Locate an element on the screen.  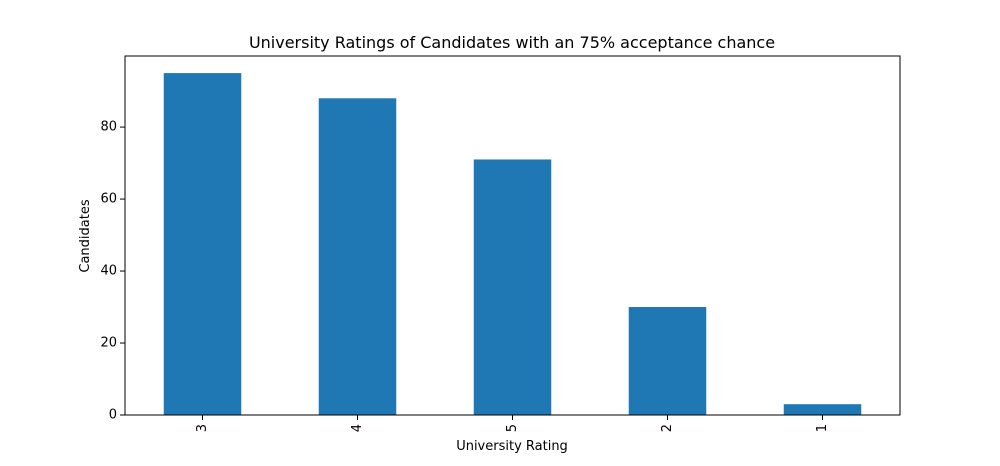
x-tick-label: 4 is located at coordinates (357, 428).